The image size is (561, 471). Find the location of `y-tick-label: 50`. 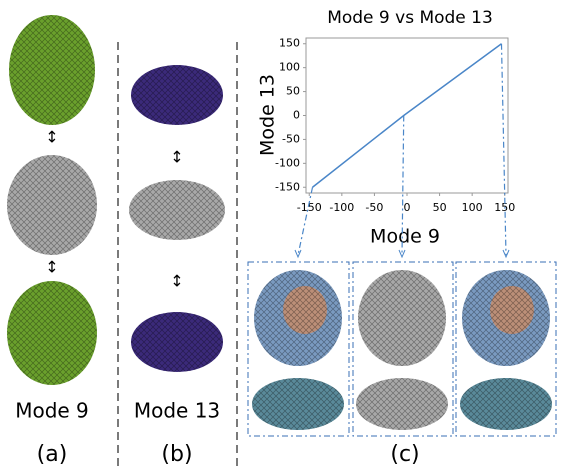

y-tick-label: 50 is located at coordinates (293, 91).